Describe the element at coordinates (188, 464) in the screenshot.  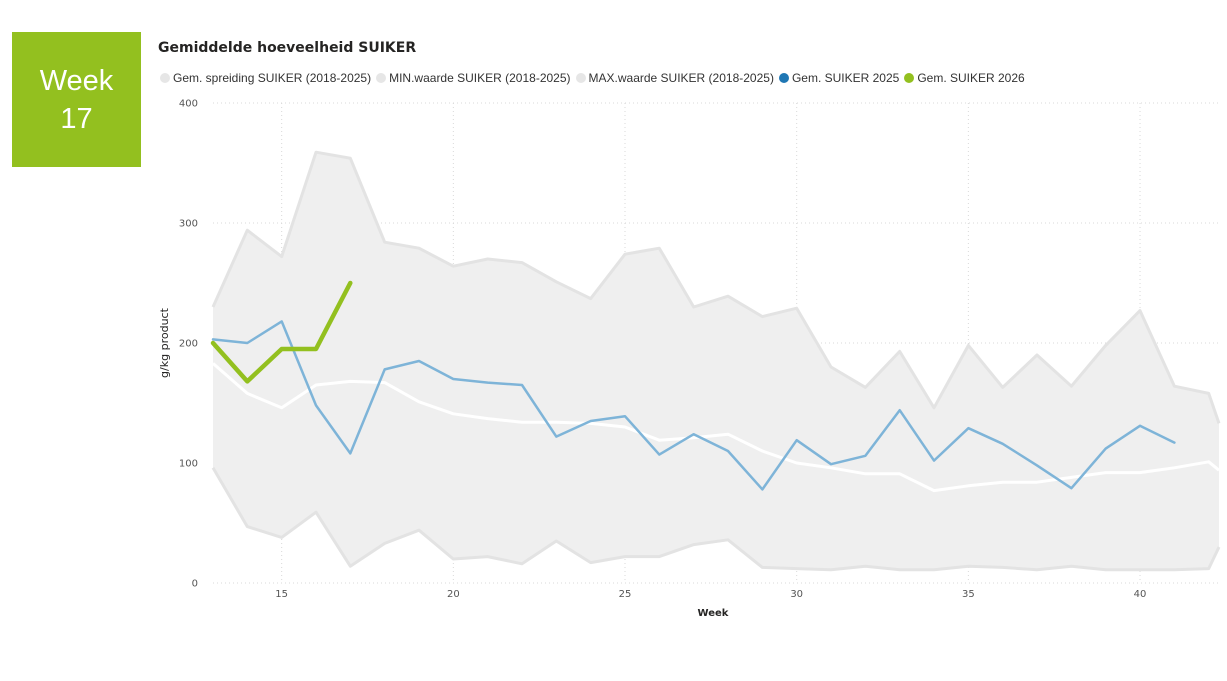
I see `y-tick-label: 100` at that location.